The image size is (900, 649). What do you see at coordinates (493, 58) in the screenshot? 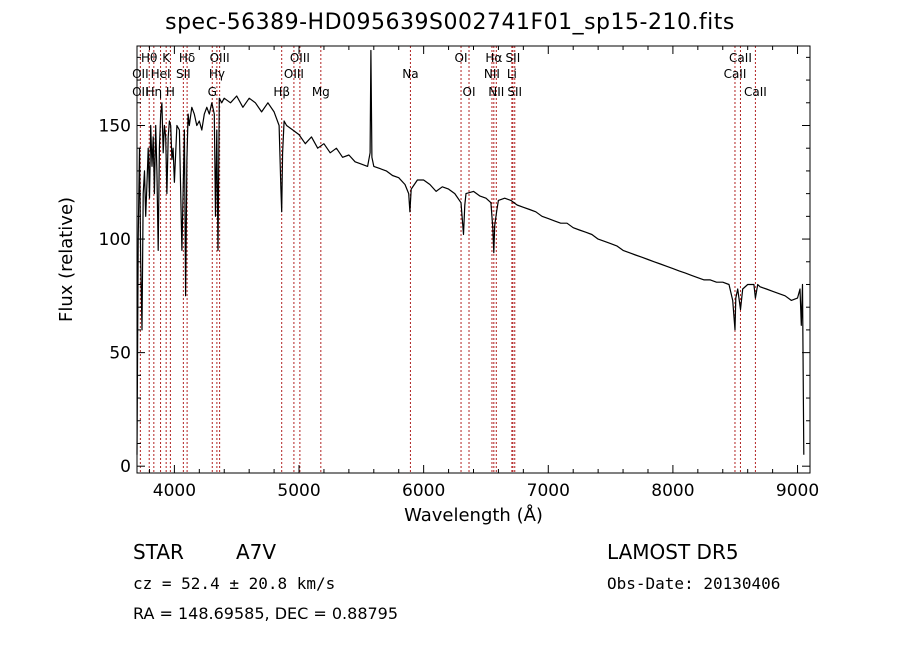
I see `line-label: Hα` at bounding box center [493, 58].